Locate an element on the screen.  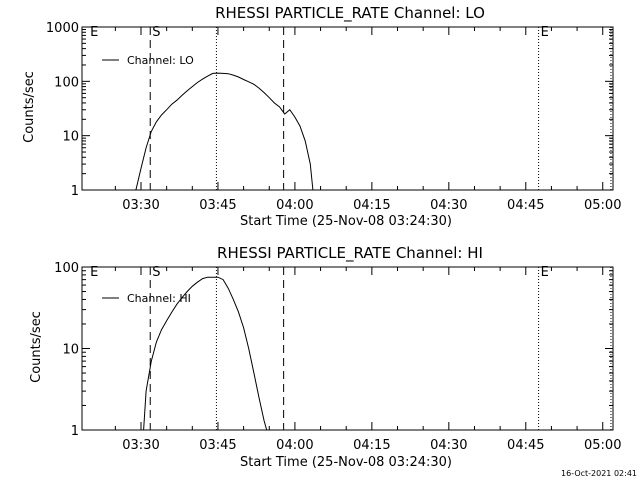
chart-title-hi: RHESSI PARTICLE_RATE Channel: HI is located at coordinates (350, 253).